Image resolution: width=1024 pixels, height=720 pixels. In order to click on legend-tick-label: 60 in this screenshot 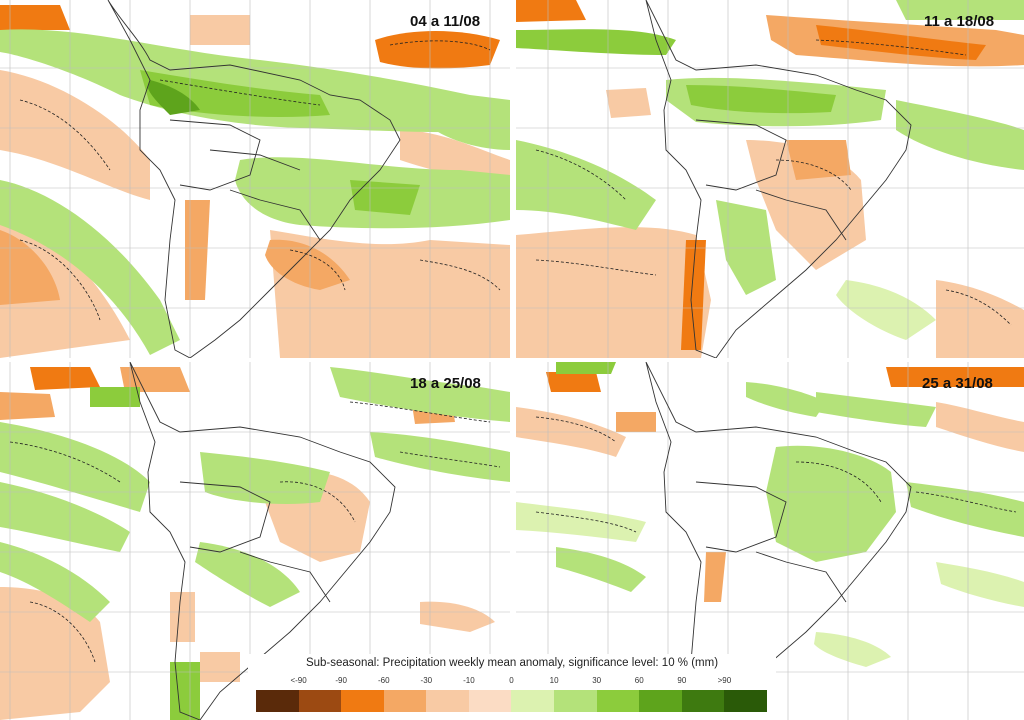, I will do `click(639, 680)`.